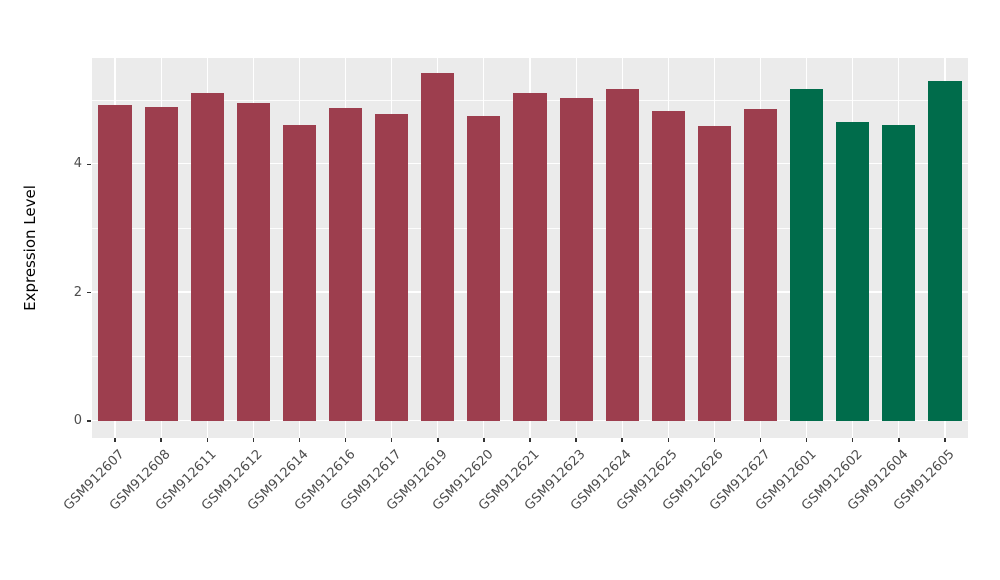  What do you see at coordinates (622, 254) in the screenshot?
I see `bar-GSM912624` at bounding box center [622, 254].